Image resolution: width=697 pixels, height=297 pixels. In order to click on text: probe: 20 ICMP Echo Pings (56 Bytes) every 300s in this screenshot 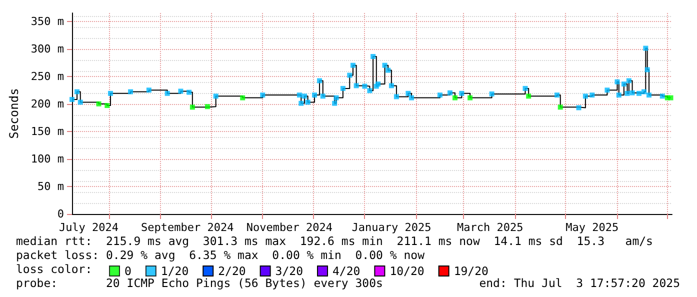, I will do `click(199, 283)`.